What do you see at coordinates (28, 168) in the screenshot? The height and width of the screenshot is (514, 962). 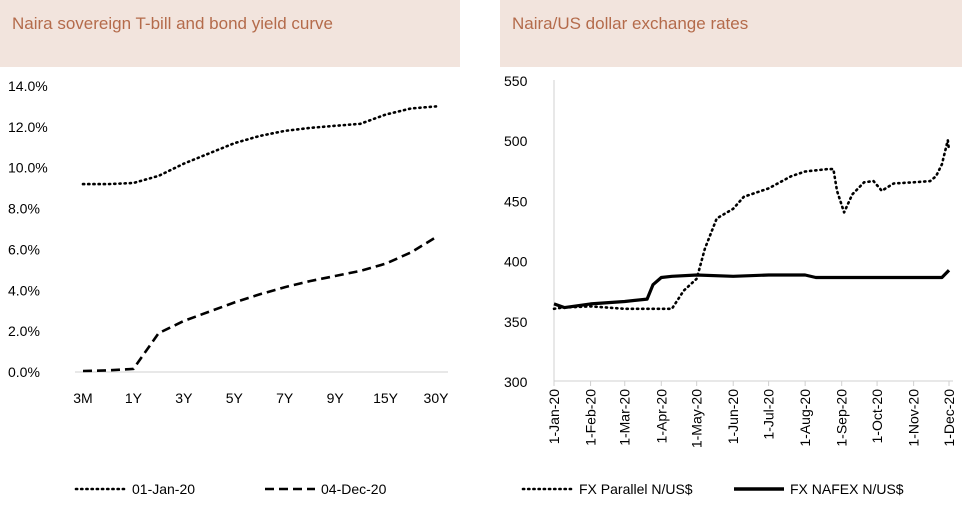 I see `y-tick-label: 10.0%` at bounding box center [28, 168].